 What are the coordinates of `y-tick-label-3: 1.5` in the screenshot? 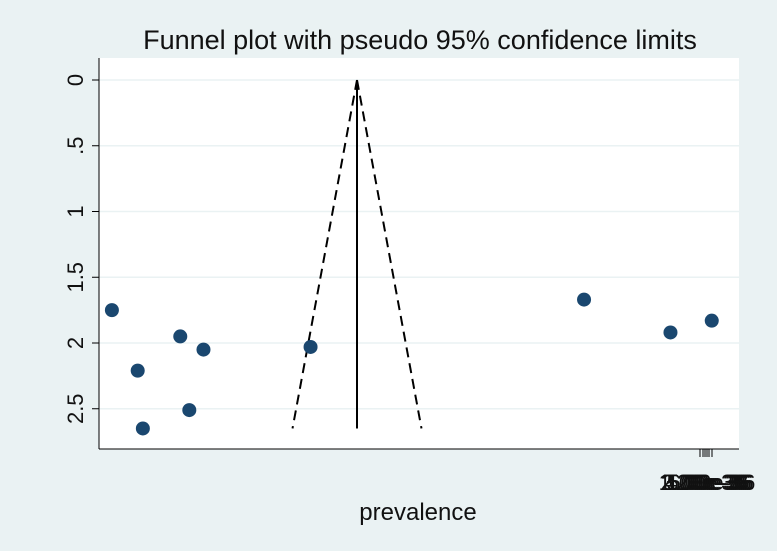 It's located at (75, 277).